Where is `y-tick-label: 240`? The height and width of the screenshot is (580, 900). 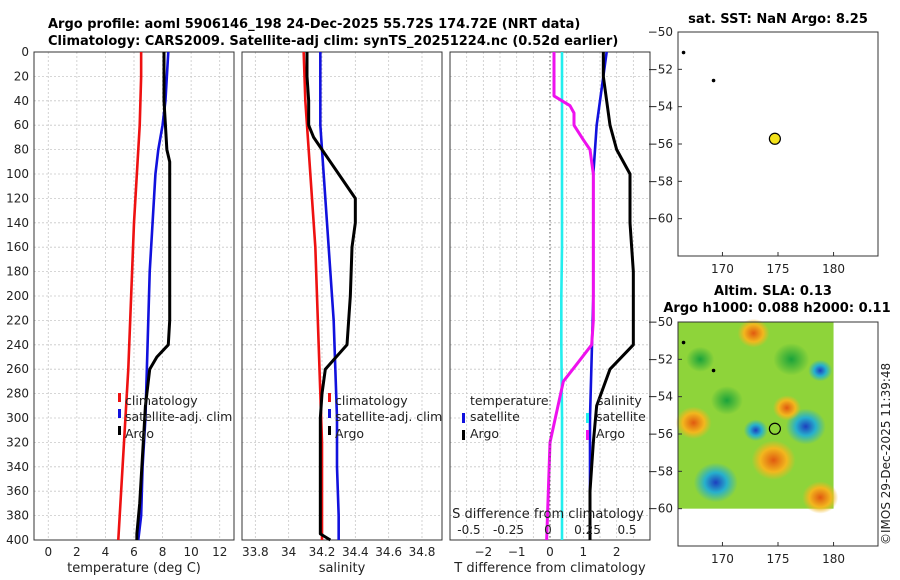 y-tick-label: 240 is located at coordinates (17, 345).